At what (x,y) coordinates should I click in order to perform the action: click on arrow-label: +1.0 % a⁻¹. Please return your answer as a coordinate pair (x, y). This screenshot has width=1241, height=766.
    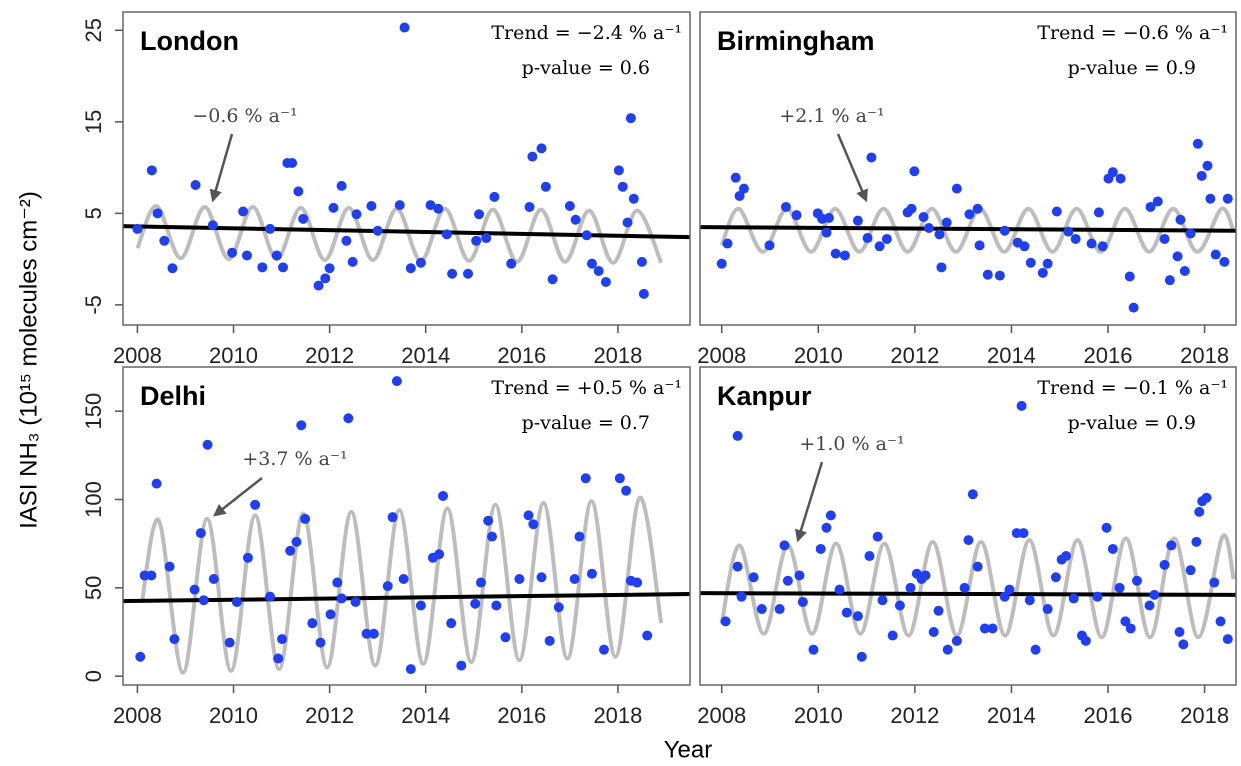
    Looking at the image, I should click on (851, 444).